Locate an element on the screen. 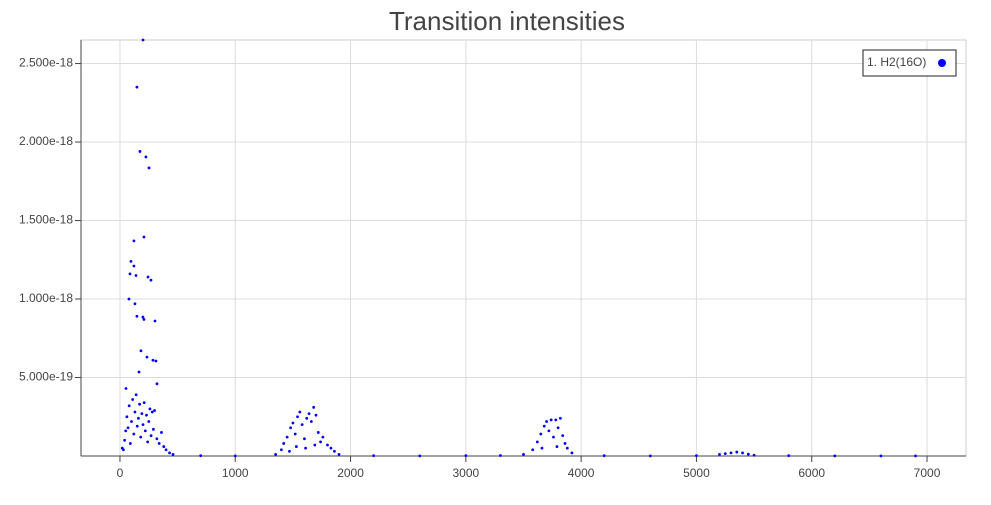  x-tick-label: 5000 is located at coordinates (696, 473).